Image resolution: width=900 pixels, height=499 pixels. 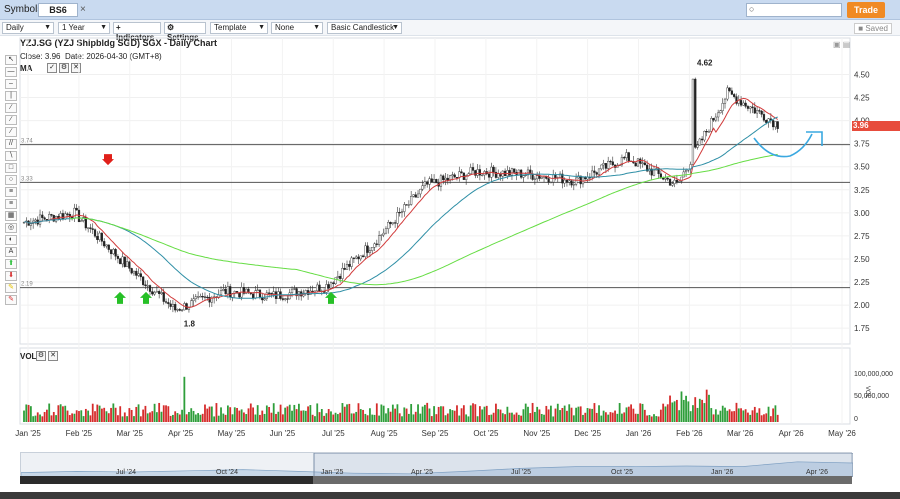 What do you see at coordinates (297, 28) in the screenshot?
I see `none-select: None ▼` at bounding box center [297, 28].